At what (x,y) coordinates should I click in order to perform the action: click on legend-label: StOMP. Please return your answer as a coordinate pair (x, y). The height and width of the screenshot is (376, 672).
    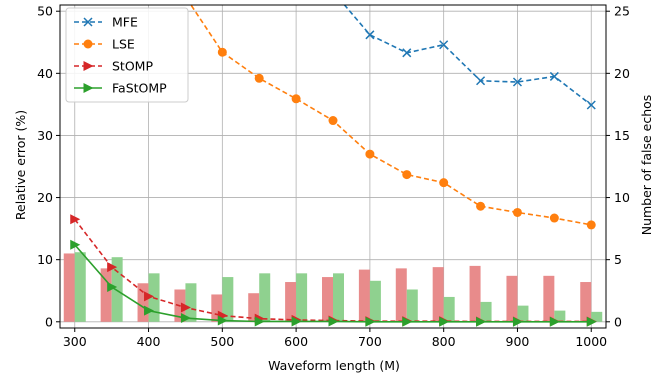
    Looking at the image, I should click on (132, 66).